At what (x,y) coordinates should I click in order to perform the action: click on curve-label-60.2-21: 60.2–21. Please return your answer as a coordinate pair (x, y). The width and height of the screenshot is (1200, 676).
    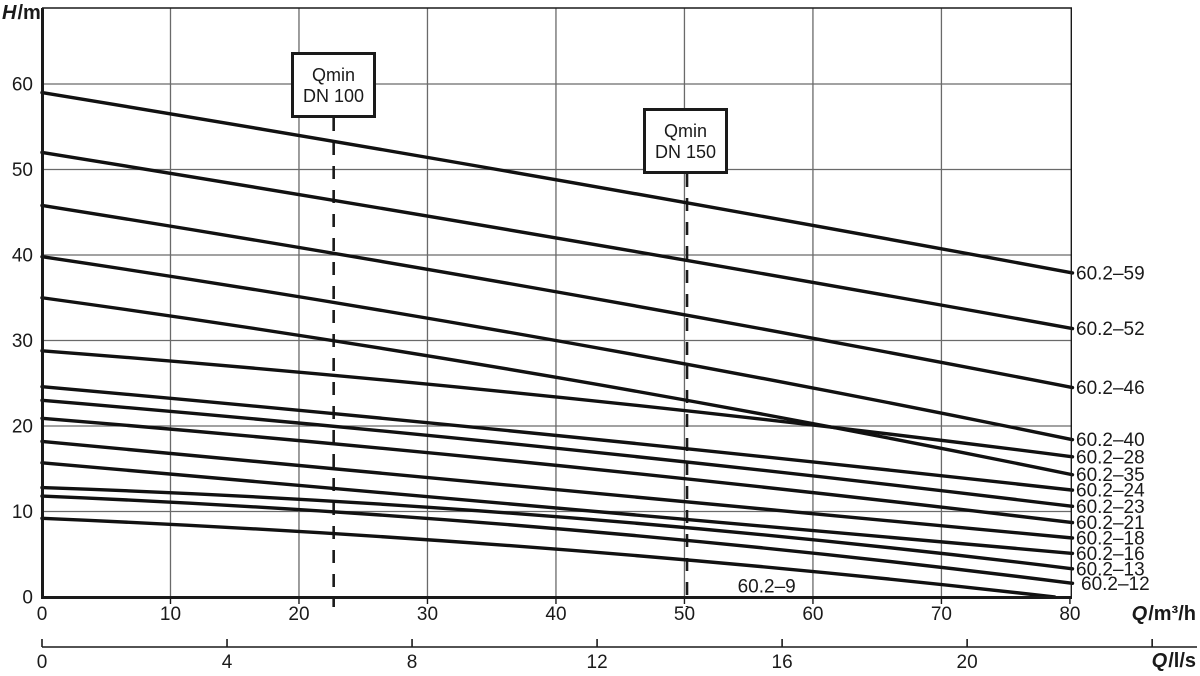
    Looking at the image, I should click on (1110, 523).